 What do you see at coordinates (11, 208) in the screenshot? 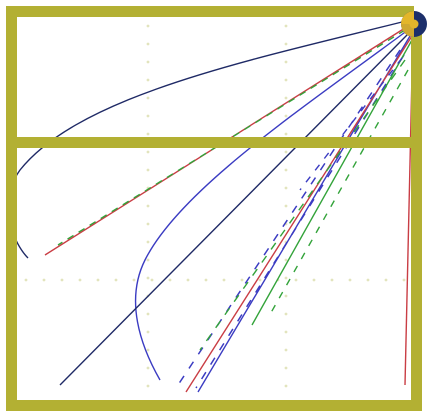
I see `frame-left-bar` at bounding box center [11, 208].